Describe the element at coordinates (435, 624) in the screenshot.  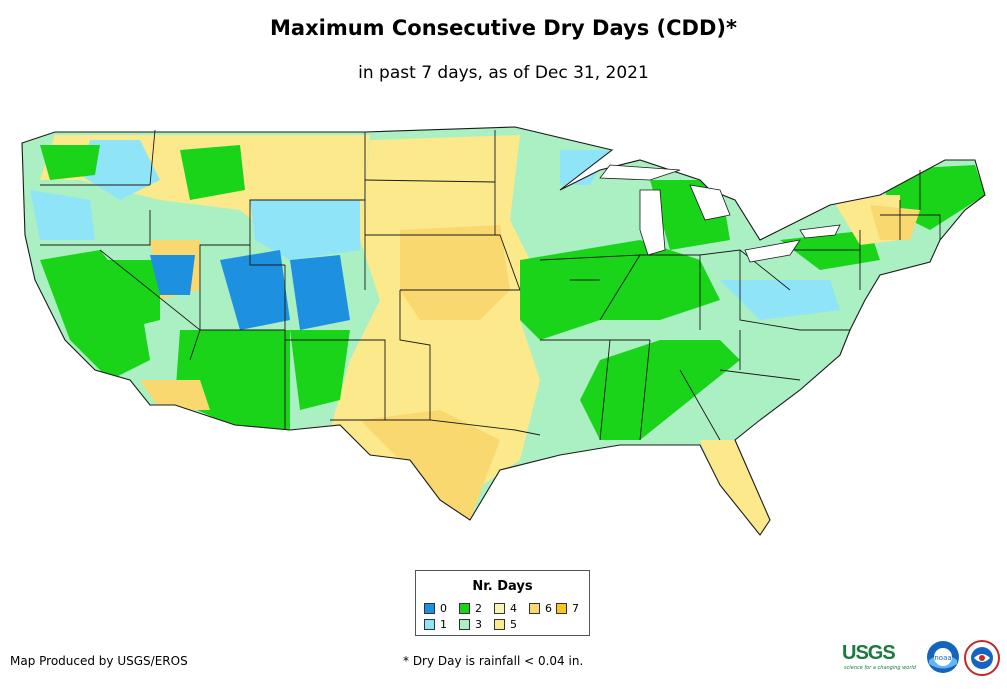
I see `legend-item-1: 1` at that location.